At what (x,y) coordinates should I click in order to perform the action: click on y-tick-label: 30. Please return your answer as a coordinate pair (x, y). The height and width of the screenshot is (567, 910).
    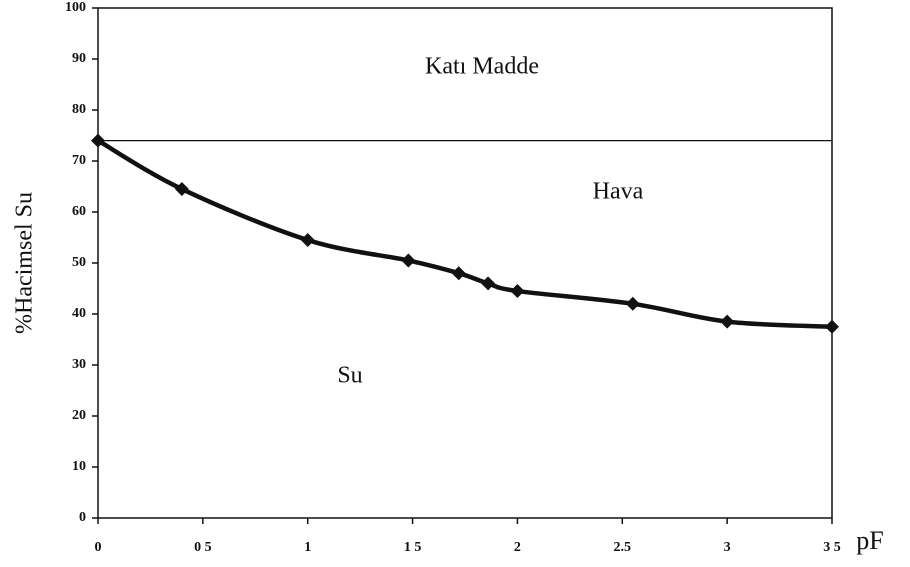
    Looking at the image, I should click on (79, 364).